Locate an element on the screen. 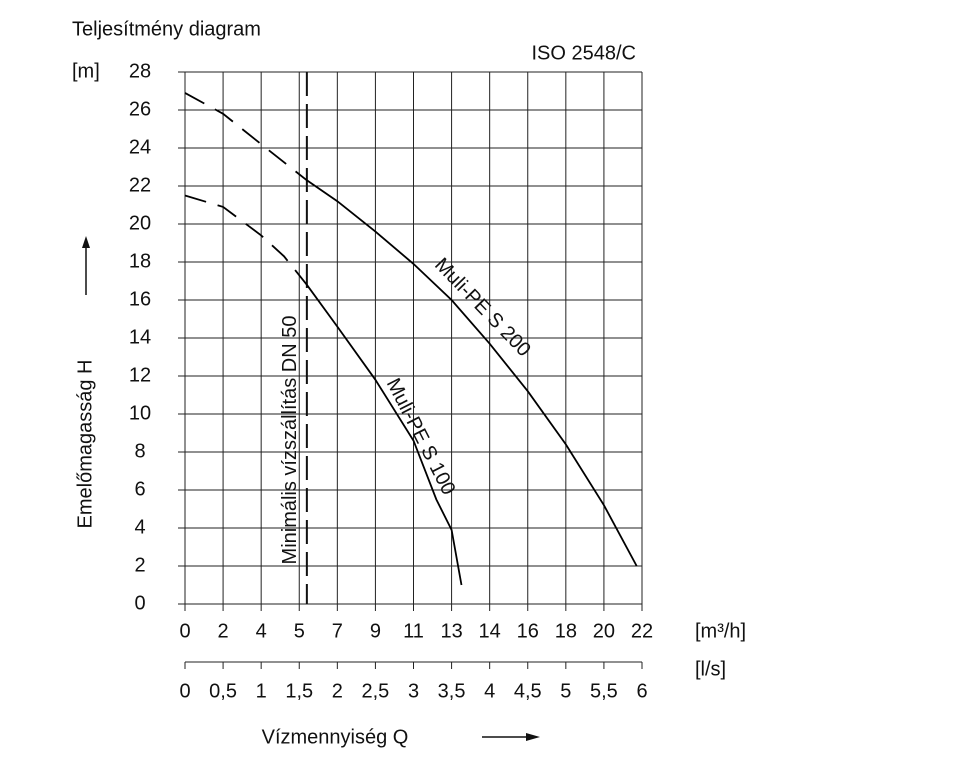 This screenshot has height=768, width=974. y-tick-label: 14 is located at coordinates (140, 337).